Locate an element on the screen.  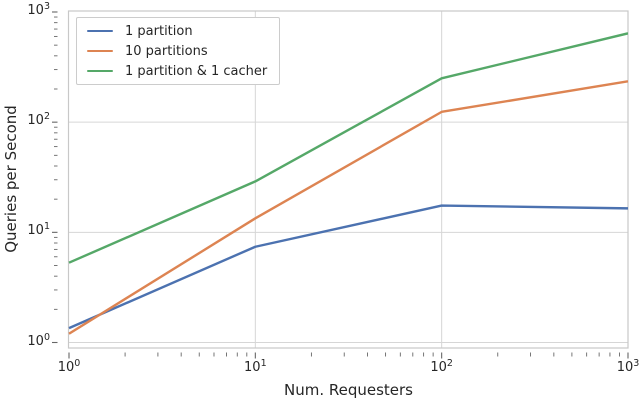
legend-item-1-partition: 1 partition is located at coordinates (177, 31).